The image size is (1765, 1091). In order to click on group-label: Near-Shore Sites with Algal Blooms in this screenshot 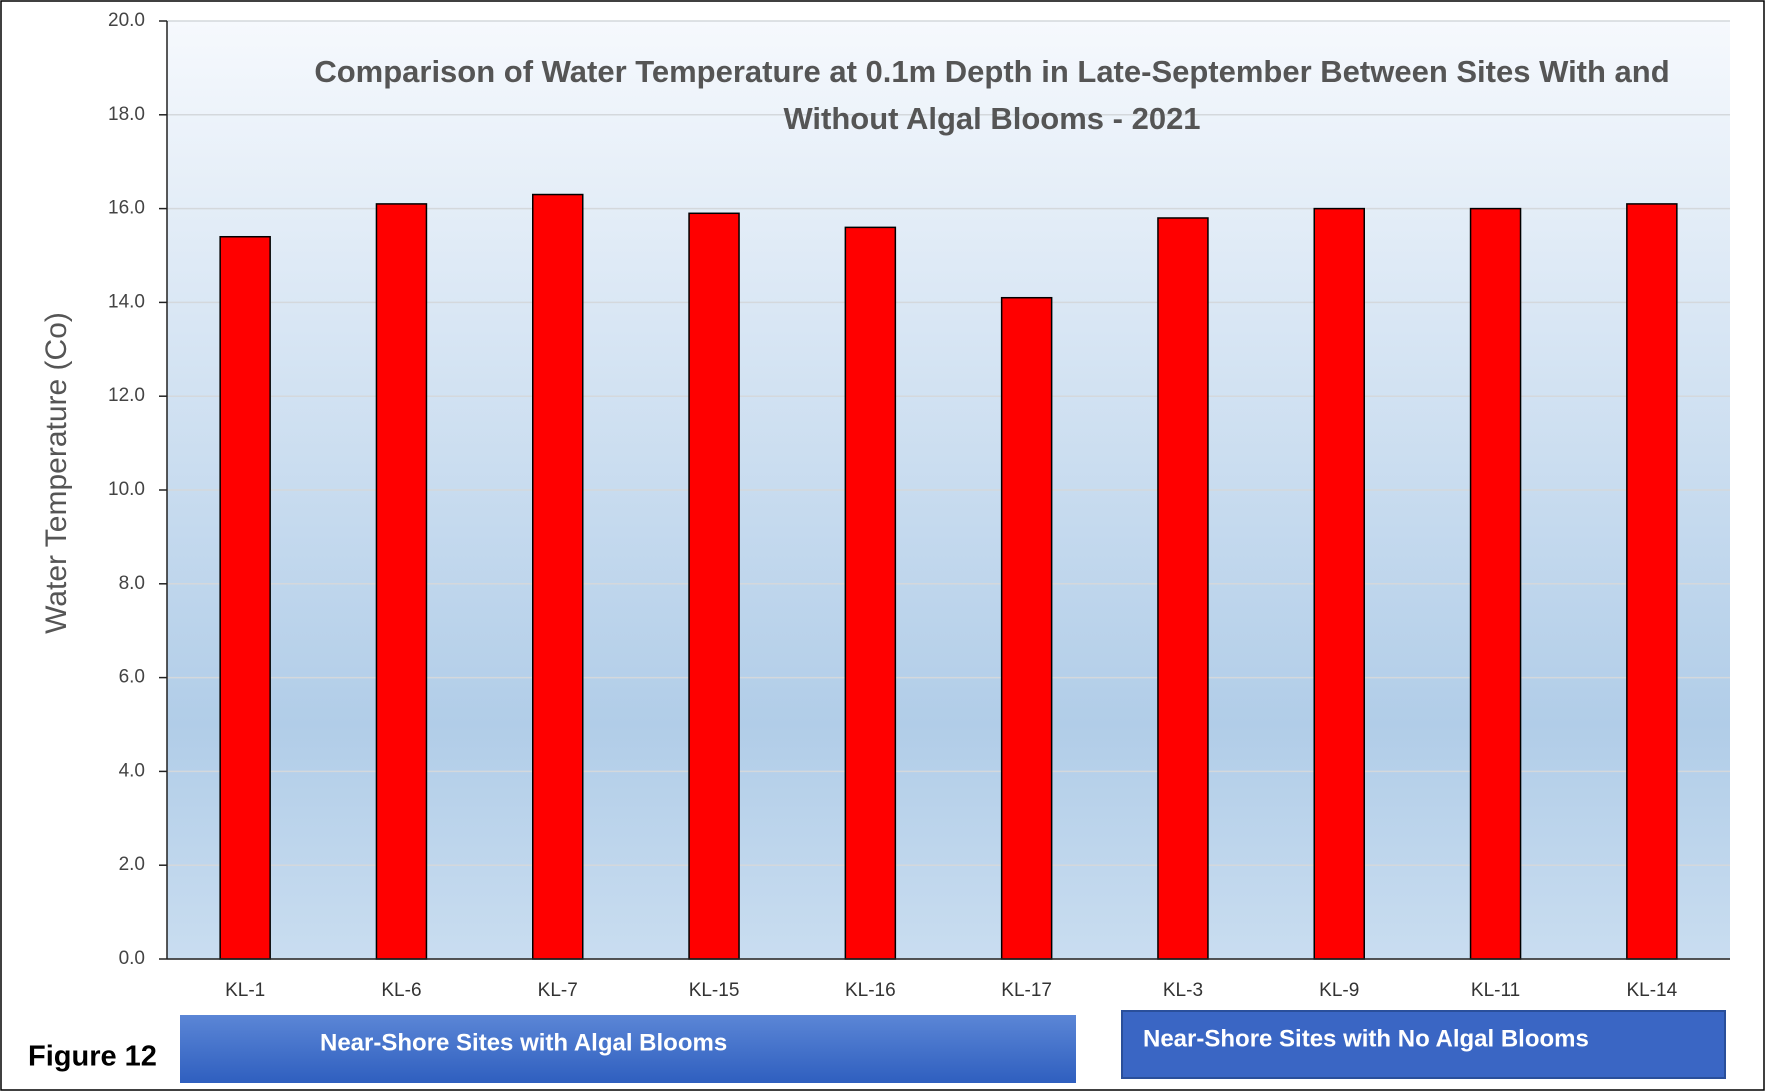, I will do `click(523, 1042)`.